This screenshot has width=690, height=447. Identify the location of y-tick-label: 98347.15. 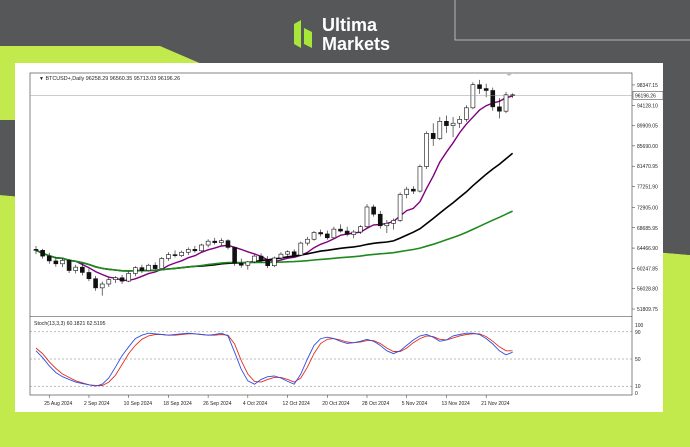
(647, 86).